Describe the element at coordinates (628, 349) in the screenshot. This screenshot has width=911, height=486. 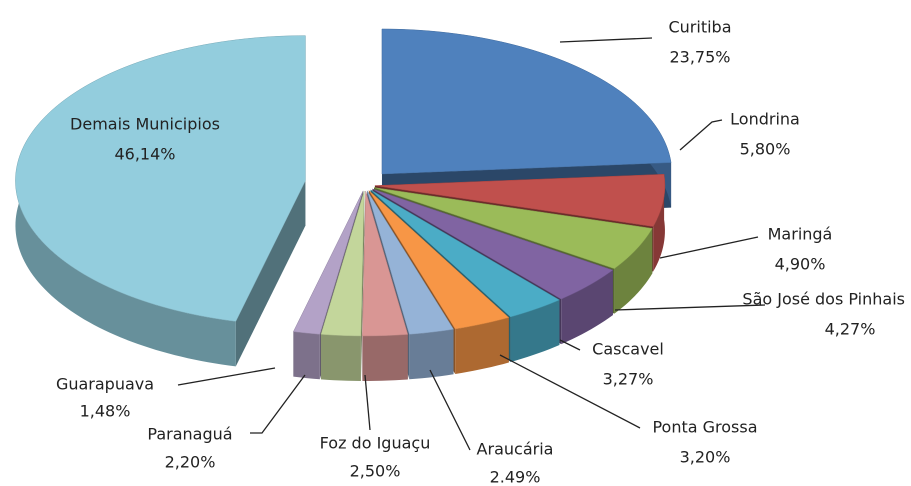
I see `slice-label: Cascavel` at that location.